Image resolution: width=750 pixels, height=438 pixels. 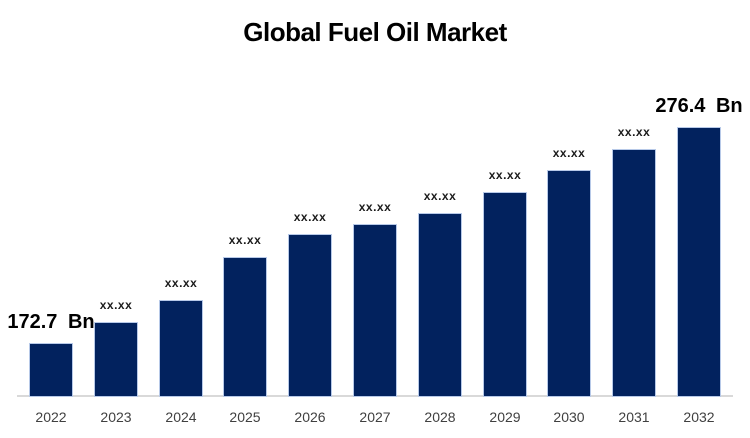 What do you see at coordinates (505, 294) in the screenshot?
I see `bar-2029` at bounding box center [505, 294].